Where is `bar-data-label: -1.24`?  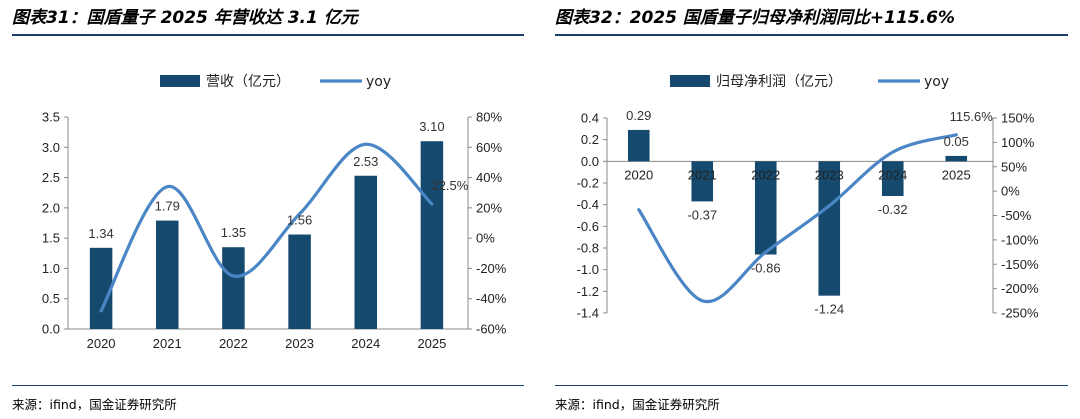 bar-data-label: -1.24 is located at coordinates (829, 309).